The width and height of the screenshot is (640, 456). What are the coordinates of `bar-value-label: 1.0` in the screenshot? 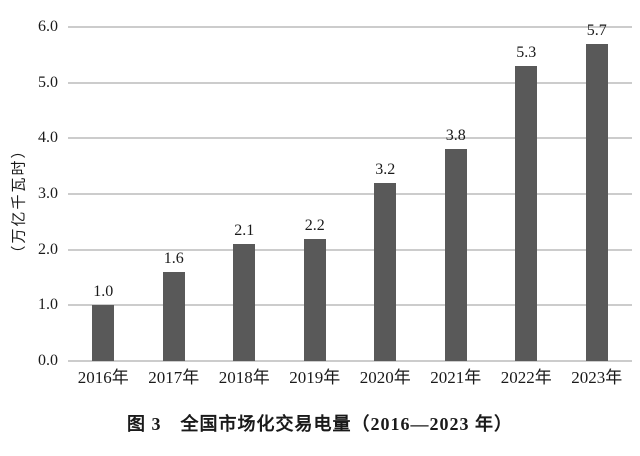 It's located at (103, 292).